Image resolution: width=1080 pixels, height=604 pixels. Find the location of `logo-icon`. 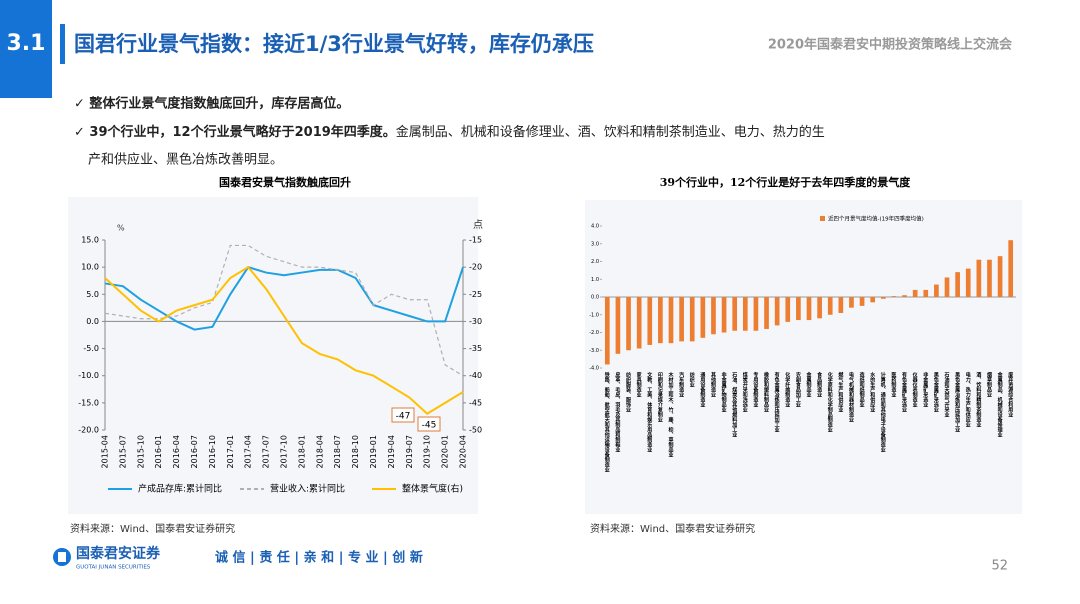

logo-icon is located at coordinates (62, 557).